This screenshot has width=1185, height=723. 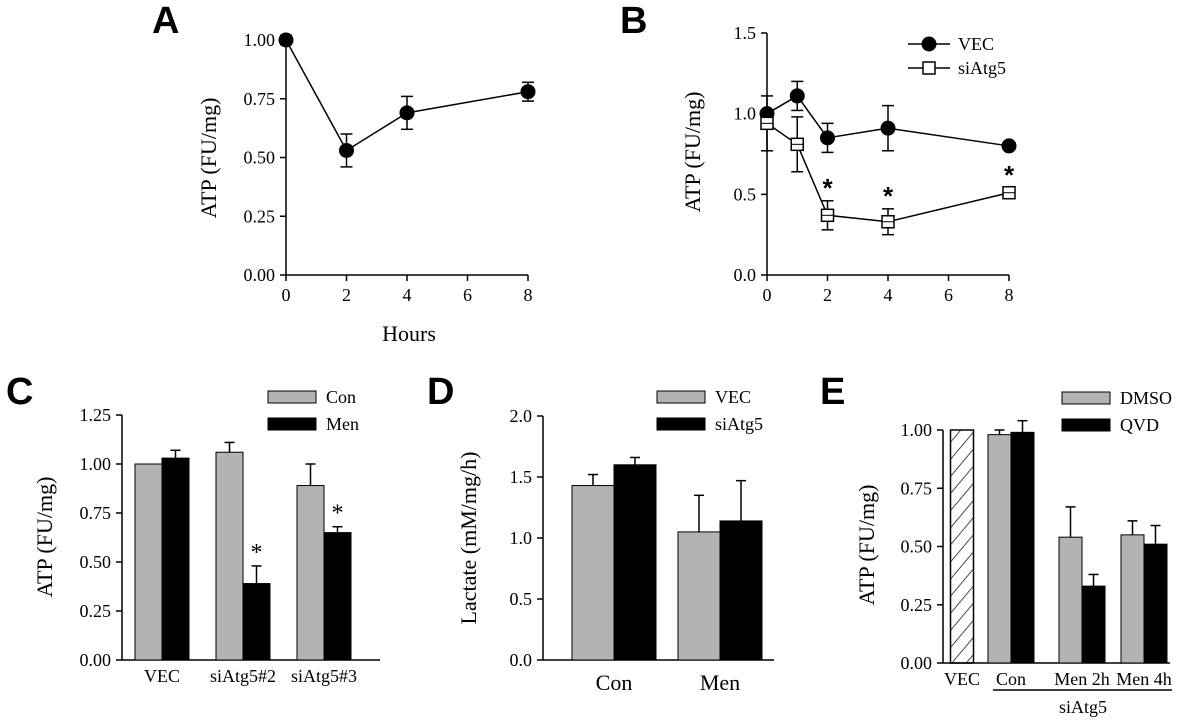 What do you see at coordinates (681, 397) in the screenshot?
I see `panel-d-legend-vec-swatch` at bounding box center [681, 397].